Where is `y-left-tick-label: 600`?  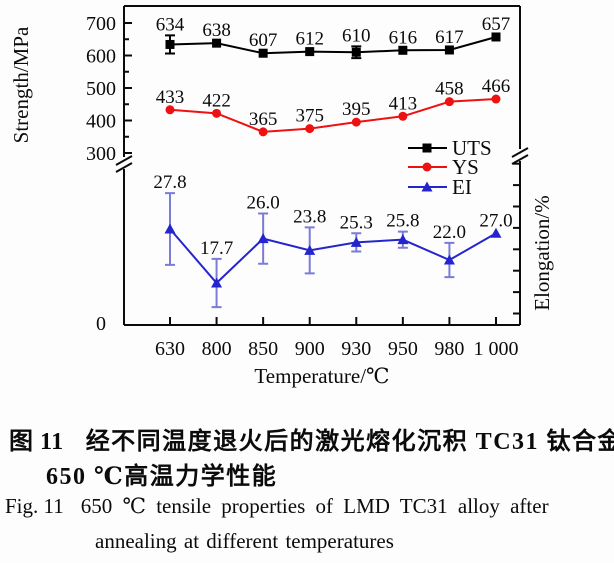
y-left-tick-label: 600 is located at coordinates (101, 57).